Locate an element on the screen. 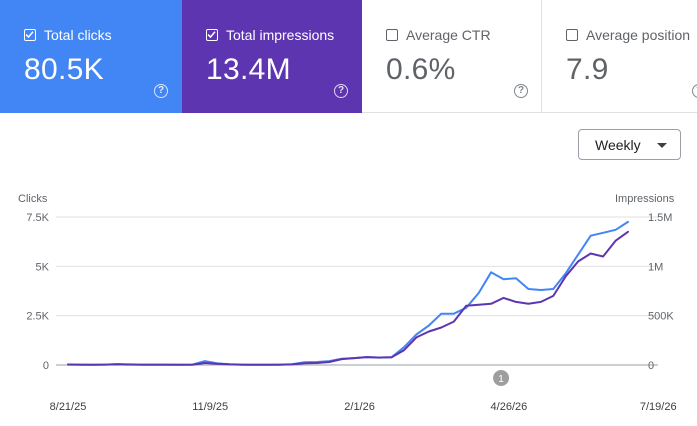  annotation-marker is located at coordinates (501, 378).